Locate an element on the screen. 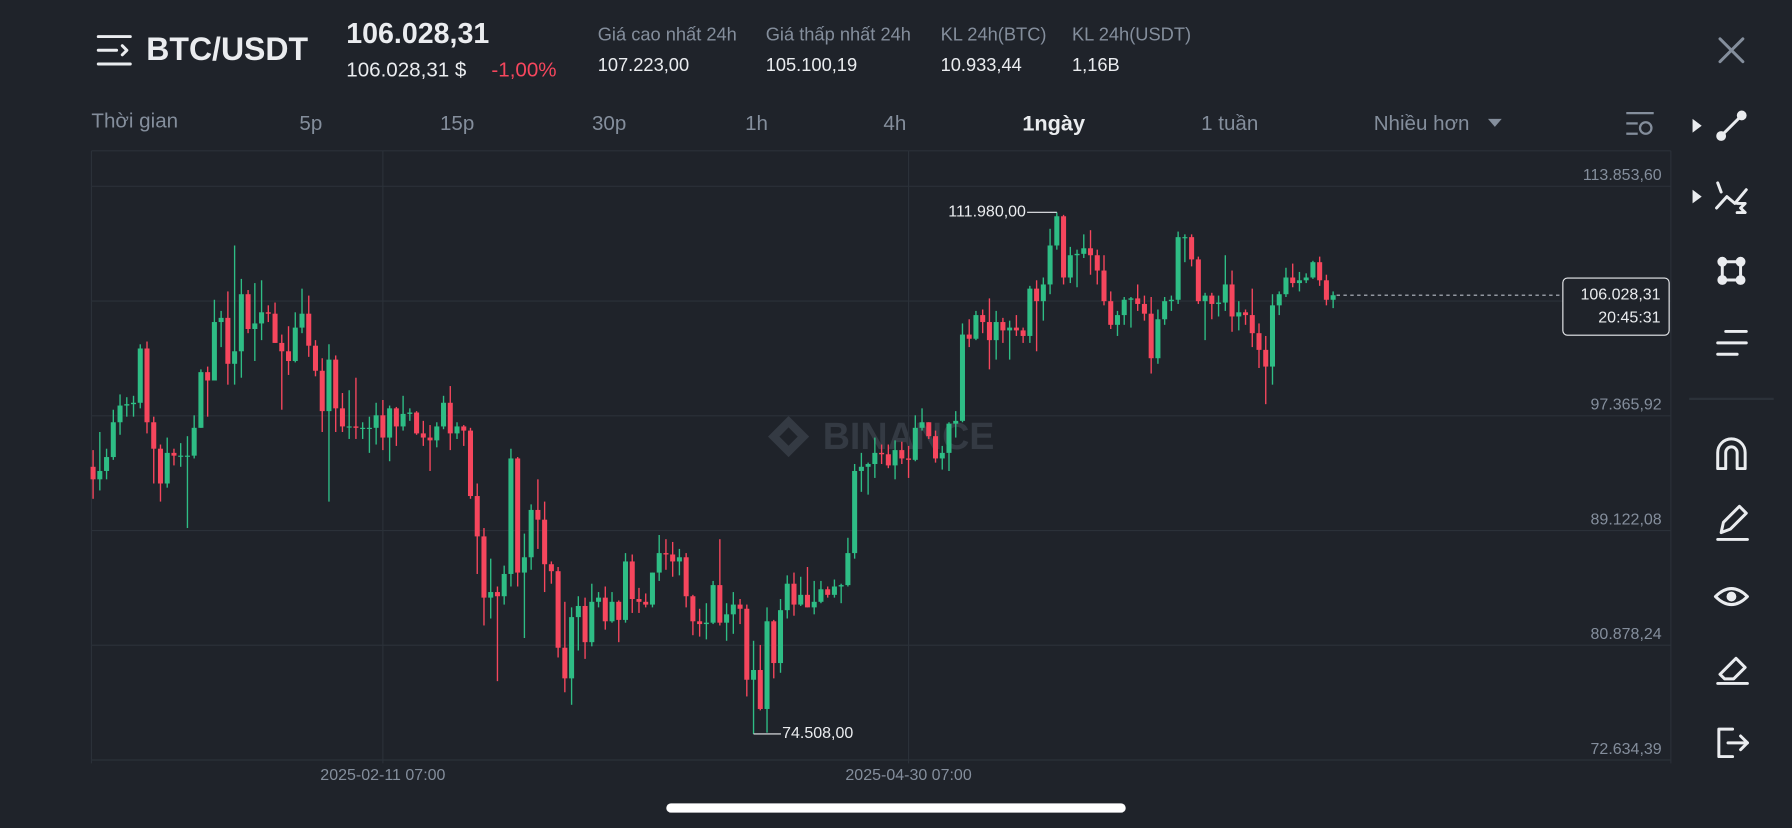 This screenshot has width=1792, height=828. stat-label: KL 24h(BTC) is located at coordinates (994, 33).